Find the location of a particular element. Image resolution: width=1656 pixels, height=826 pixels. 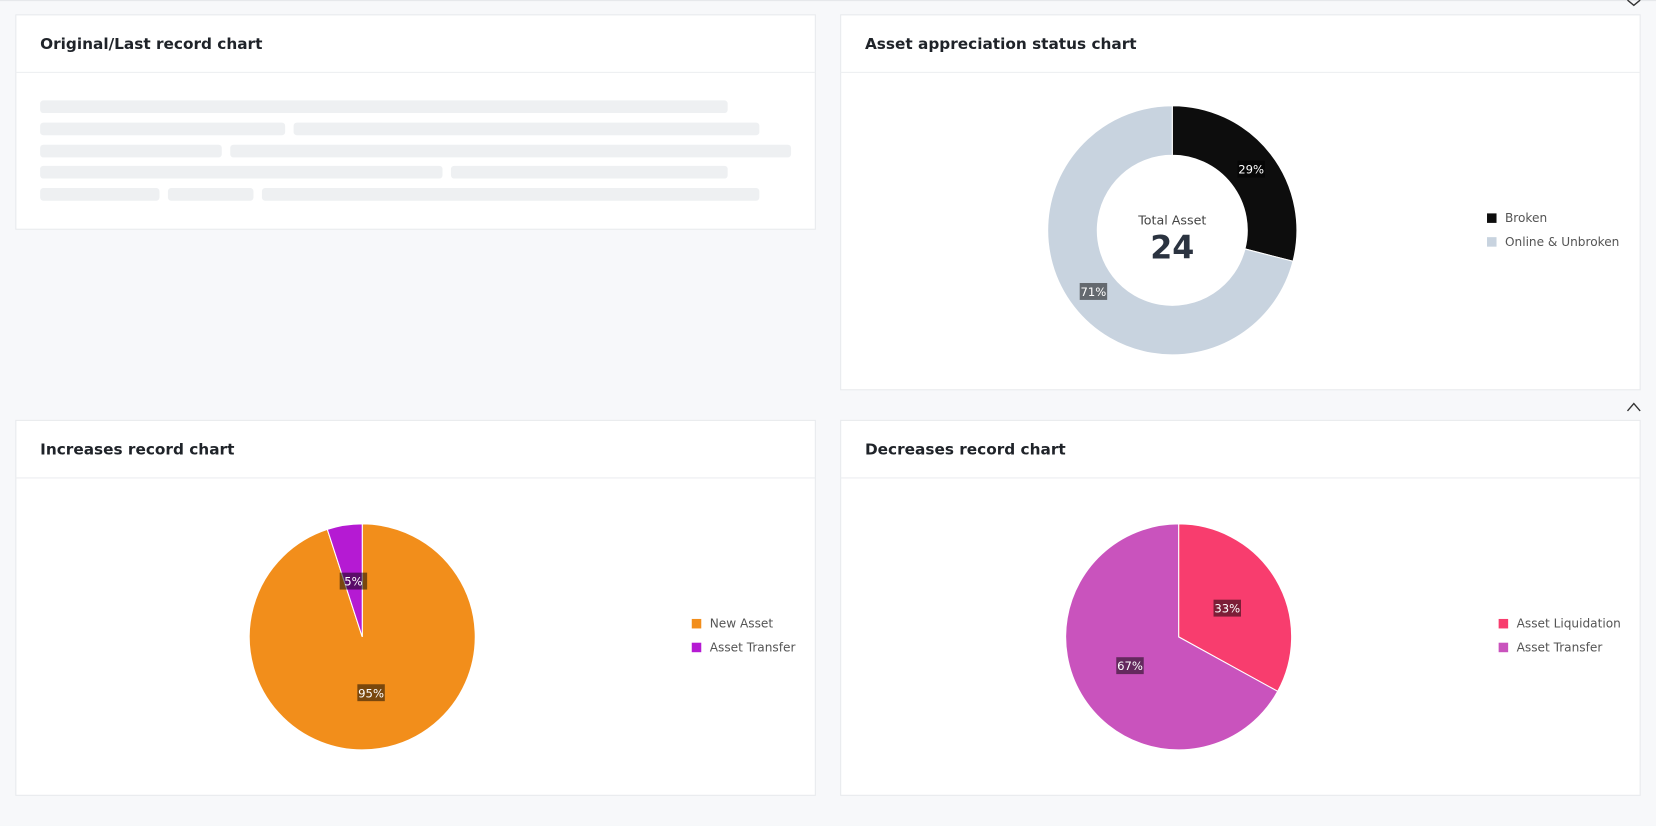

data-label: 67% is located at coordinates (1130, 666).